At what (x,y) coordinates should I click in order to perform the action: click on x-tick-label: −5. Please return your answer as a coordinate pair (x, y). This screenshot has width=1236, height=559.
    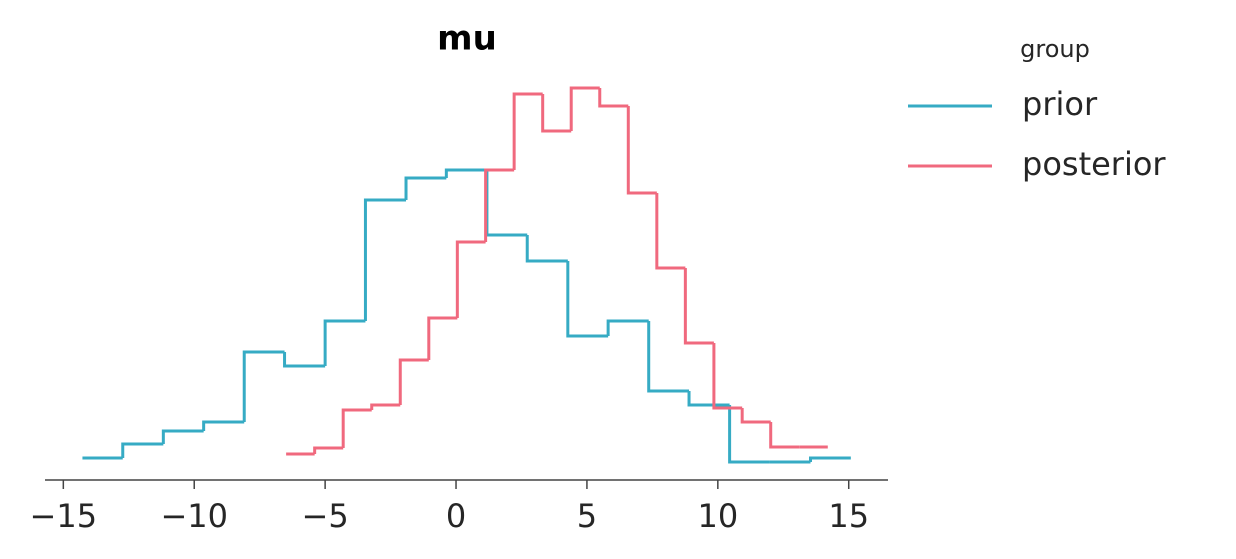
    Looking at the image, I should click on (325, 516).